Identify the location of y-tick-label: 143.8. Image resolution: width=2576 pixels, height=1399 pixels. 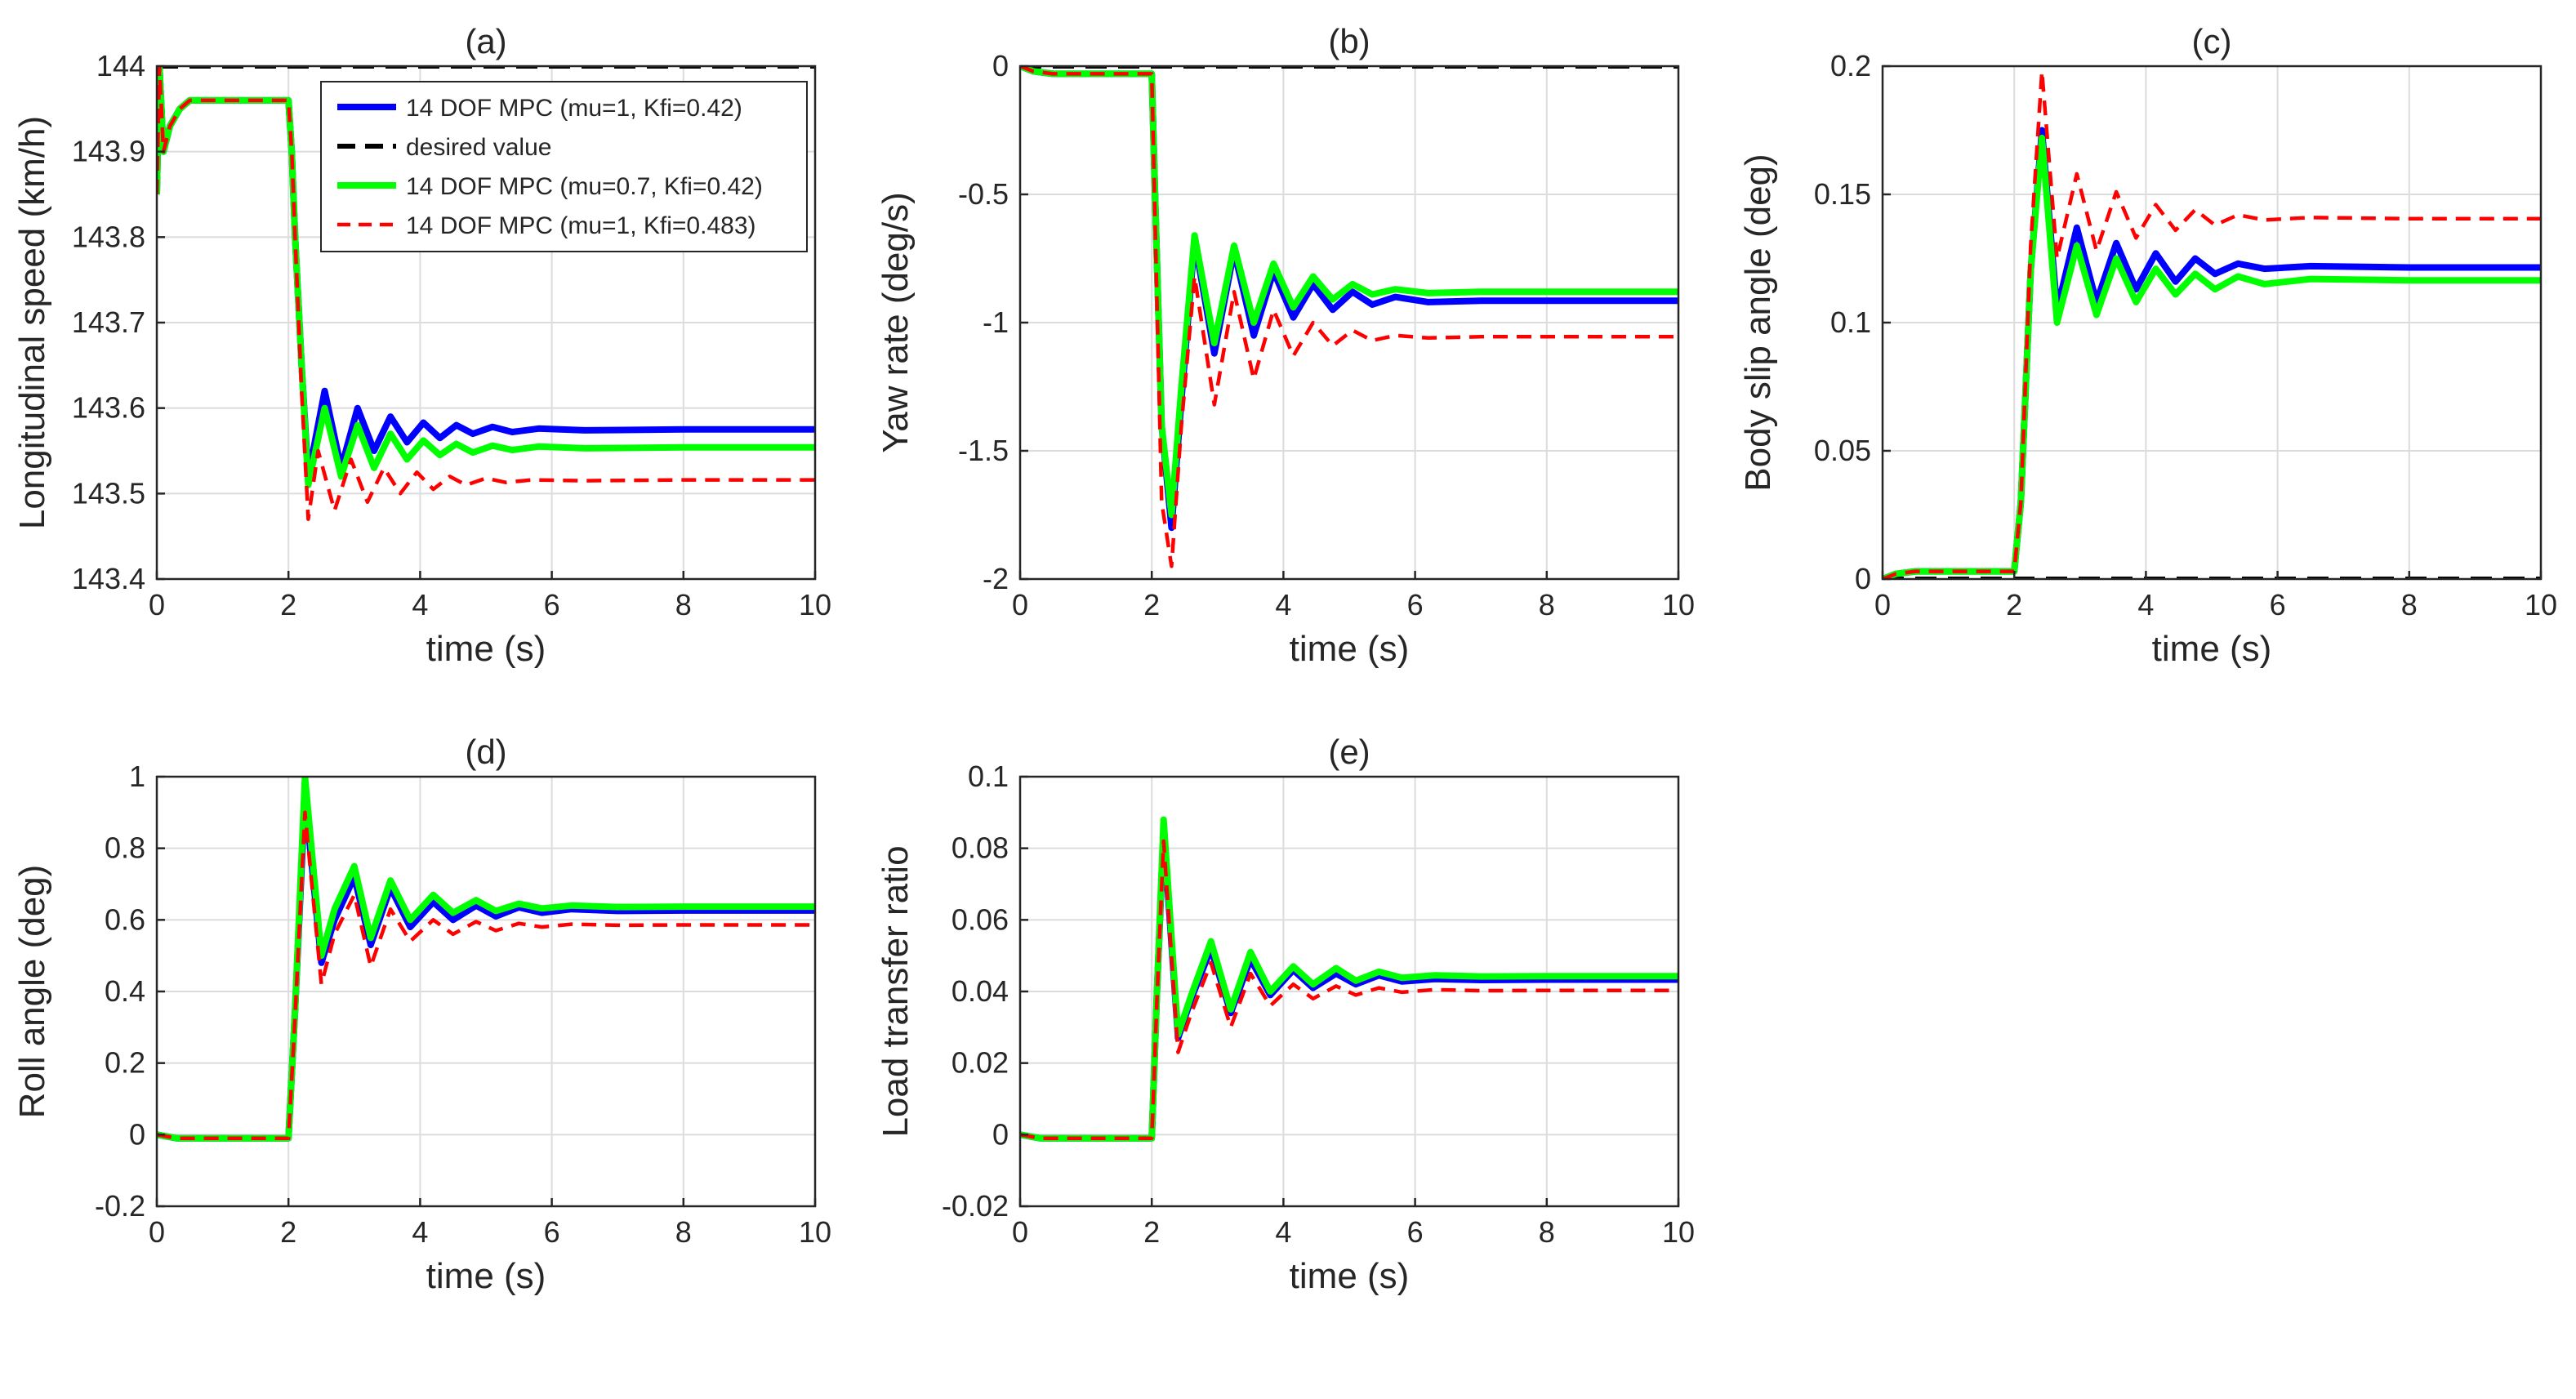
(108, 236).